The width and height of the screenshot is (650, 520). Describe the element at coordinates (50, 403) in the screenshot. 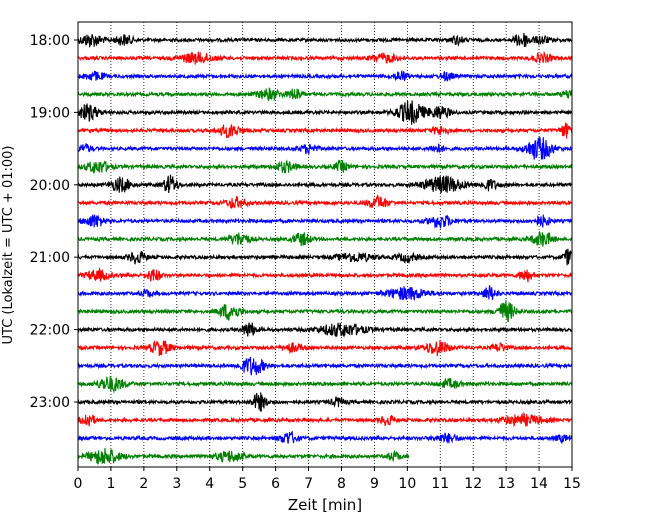

I see `y-tick-label-2300: 23:00` at that location.